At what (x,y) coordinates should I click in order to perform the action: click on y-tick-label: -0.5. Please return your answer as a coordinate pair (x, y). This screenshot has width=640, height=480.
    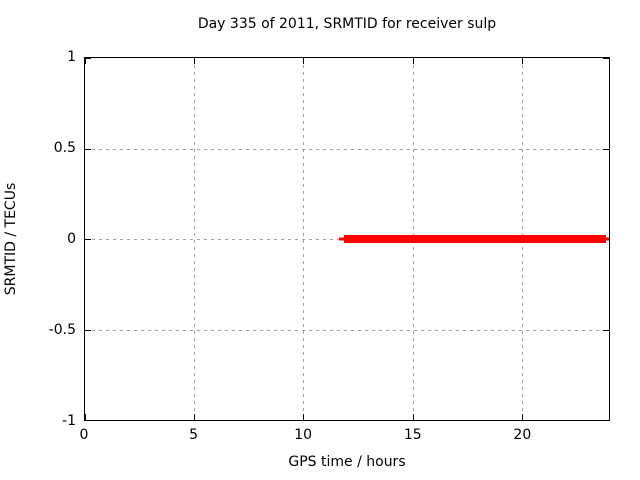
    Looking at the image, I should click on (62, 330).